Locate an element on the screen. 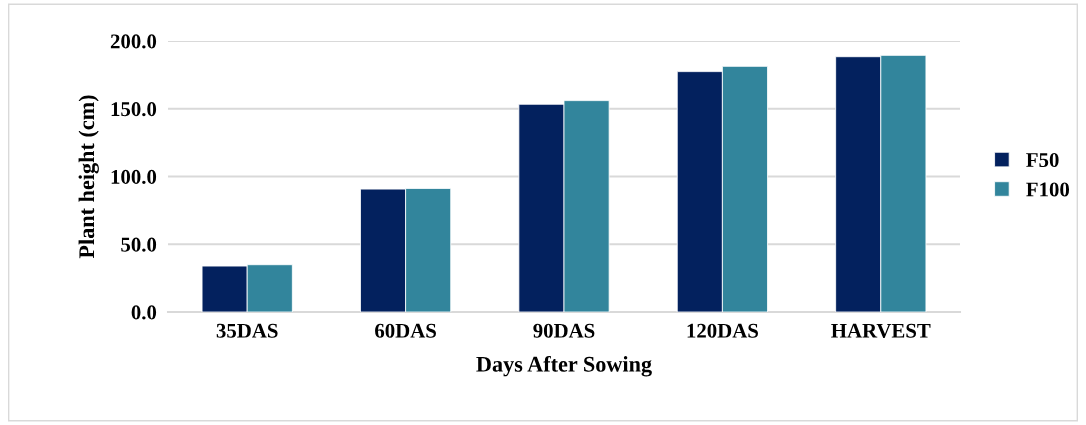 This screenshot has width=1086, height=425. x-tick-label: 90DAS is located at coordinates (564, 330).